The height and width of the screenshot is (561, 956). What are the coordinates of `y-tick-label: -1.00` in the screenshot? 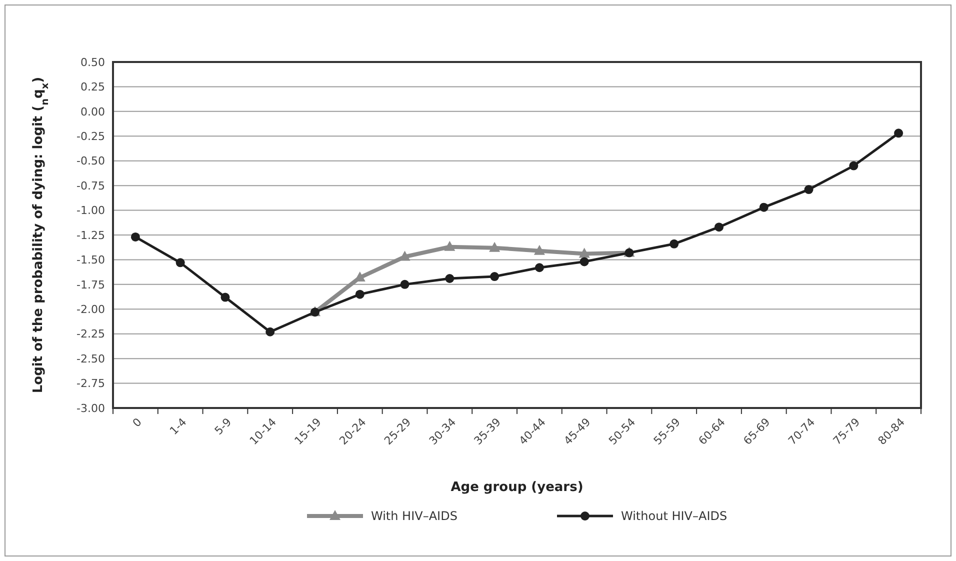 It's located at (90, 211).